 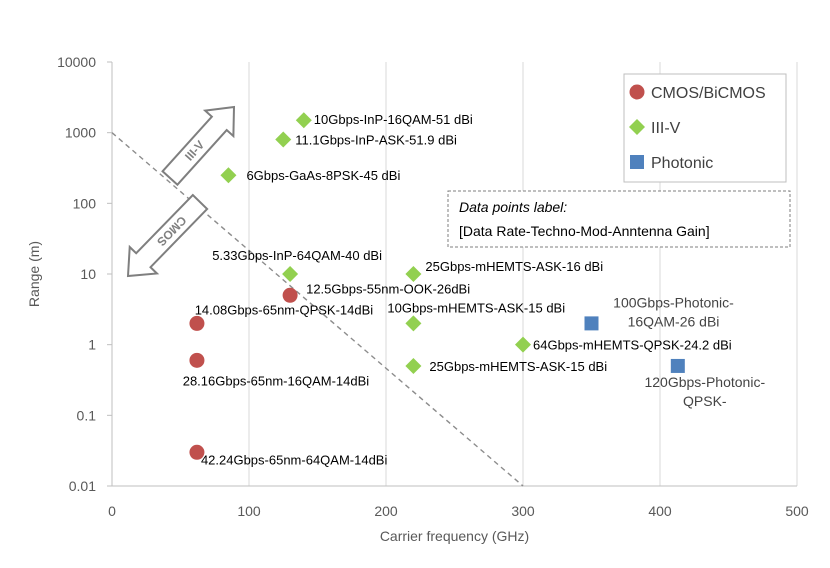 What do you see at coordinates (297, 255) in the screenshot?
I see `point-label: 5.33Gbps-InP-64QAM-40 dBi` at bounding box center [297, 255].